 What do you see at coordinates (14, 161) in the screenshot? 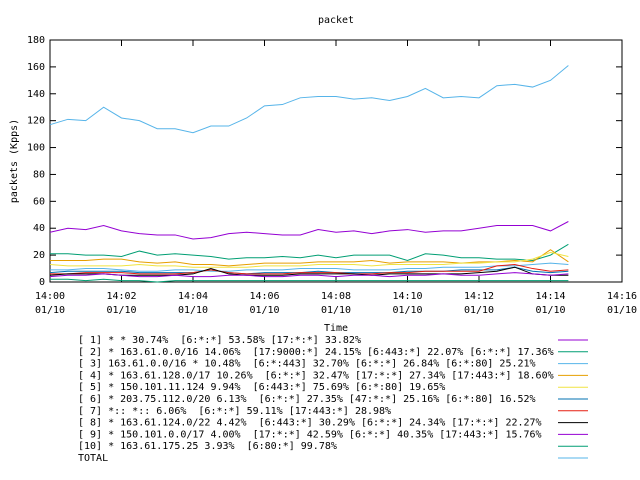
I see `y-axis-label: packets (Kpps)` at bounding box center [14, 161].